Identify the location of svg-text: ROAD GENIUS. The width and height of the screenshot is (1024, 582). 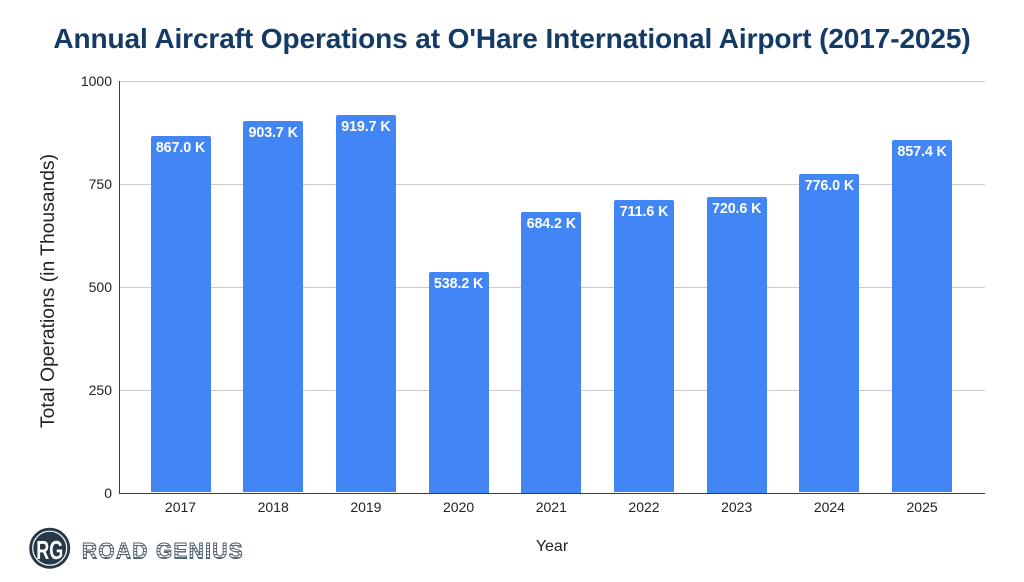
(163, 551).